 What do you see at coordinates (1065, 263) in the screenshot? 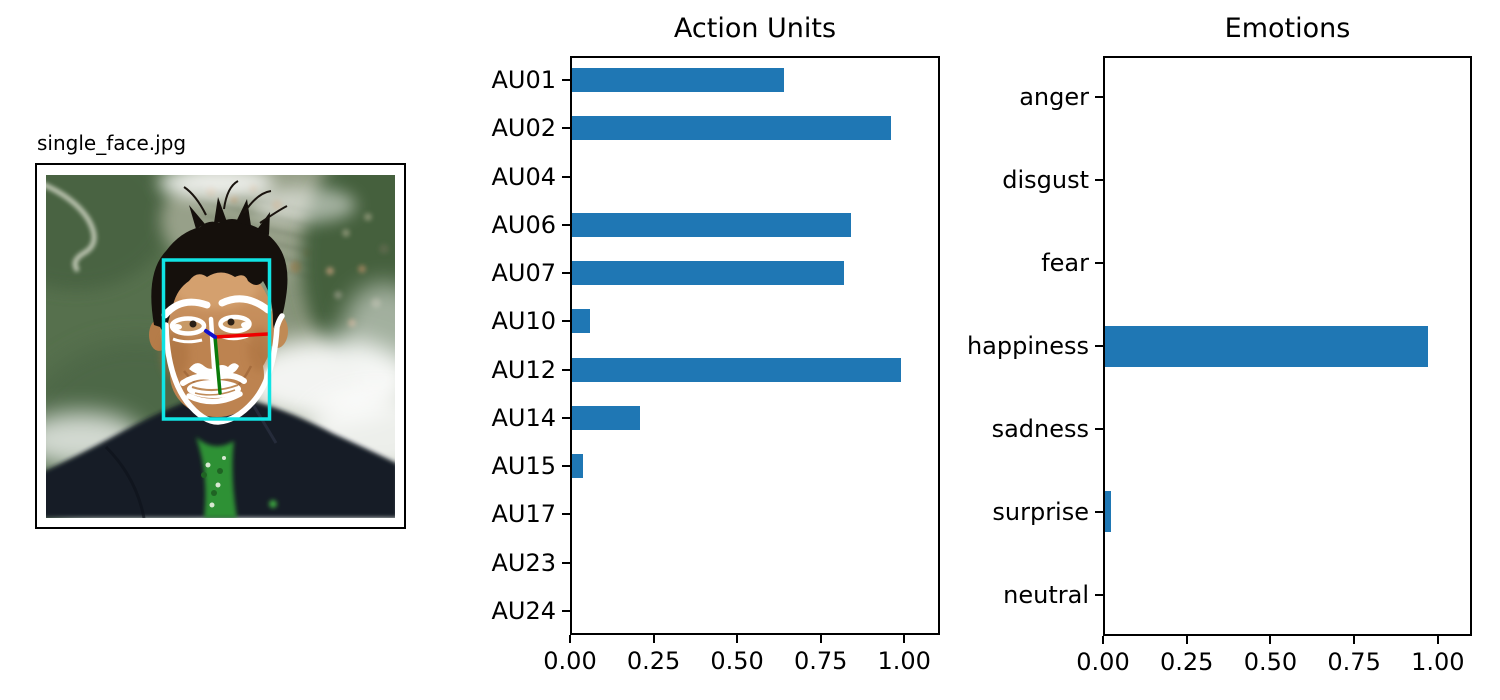
I see `y-tick-label-fear: fear` at bounding box center [1065, 263].